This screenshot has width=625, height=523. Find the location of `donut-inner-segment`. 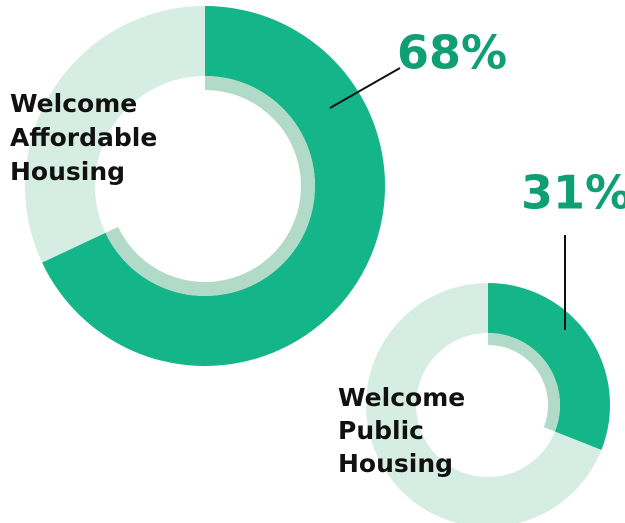

donut-inner-segment is located at coordinates (524, 382).